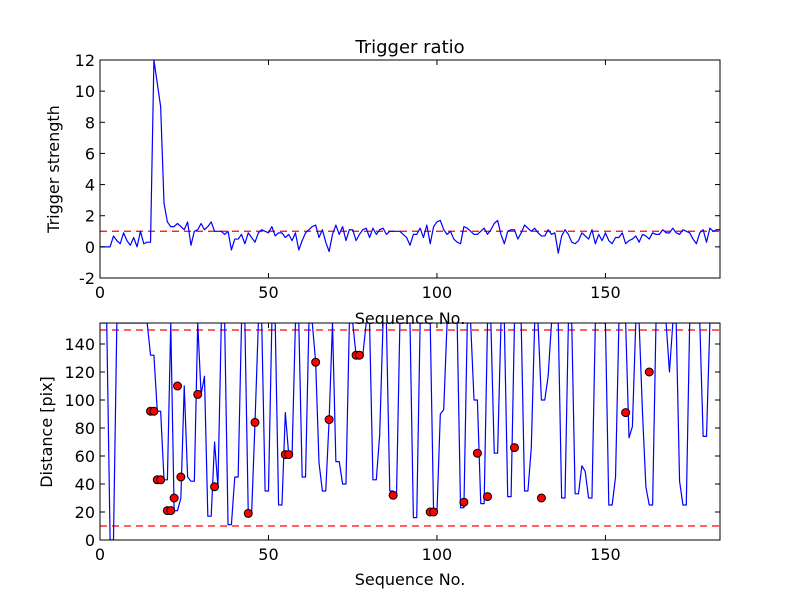  What do you see at coordinates (409, 47) in the screenshot?
I see `chart-title: Trigger ratio` at bounding box center [409, 47].